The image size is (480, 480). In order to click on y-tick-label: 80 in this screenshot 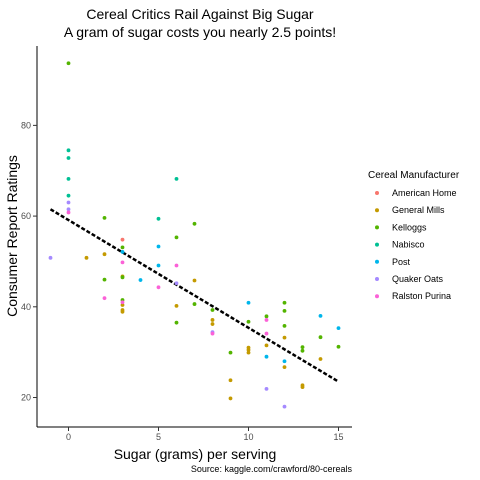, I will do `click(26, 125)`.